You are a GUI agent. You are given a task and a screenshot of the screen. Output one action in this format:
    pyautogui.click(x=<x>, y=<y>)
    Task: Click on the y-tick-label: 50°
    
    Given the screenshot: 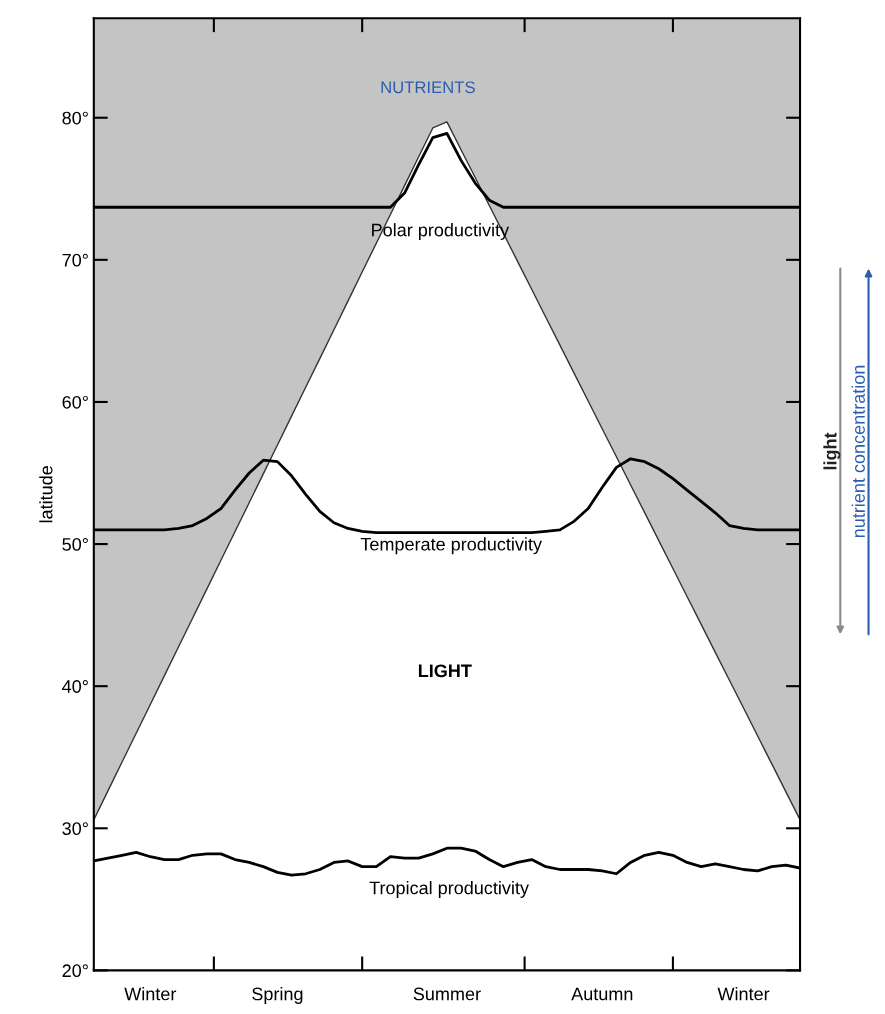 What is the action you would take?
    pyautogui.click(x=75, y=544)
    